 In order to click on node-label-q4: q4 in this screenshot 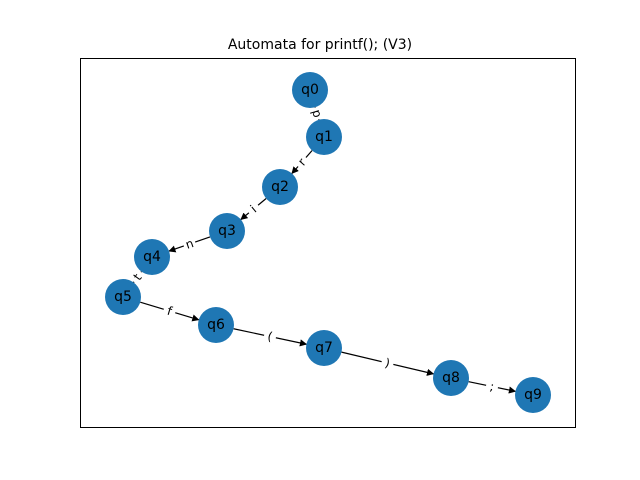, I will do `click(152, 257)`.